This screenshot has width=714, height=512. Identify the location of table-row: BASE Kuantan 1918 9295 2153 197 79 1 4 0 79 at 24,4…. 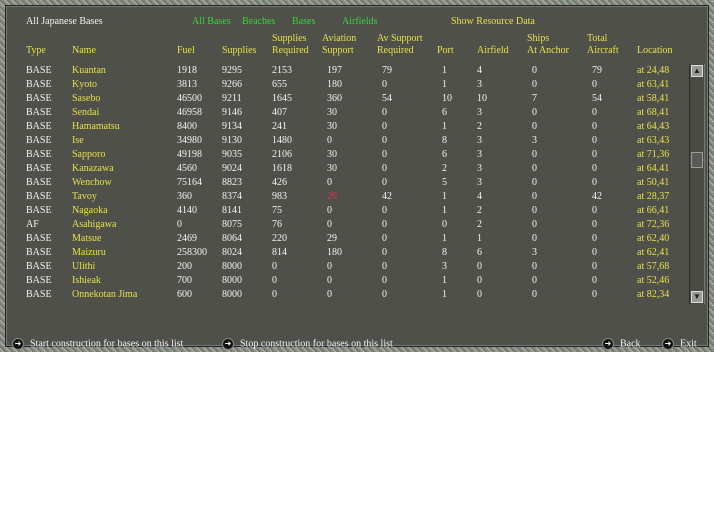
(346, 72).